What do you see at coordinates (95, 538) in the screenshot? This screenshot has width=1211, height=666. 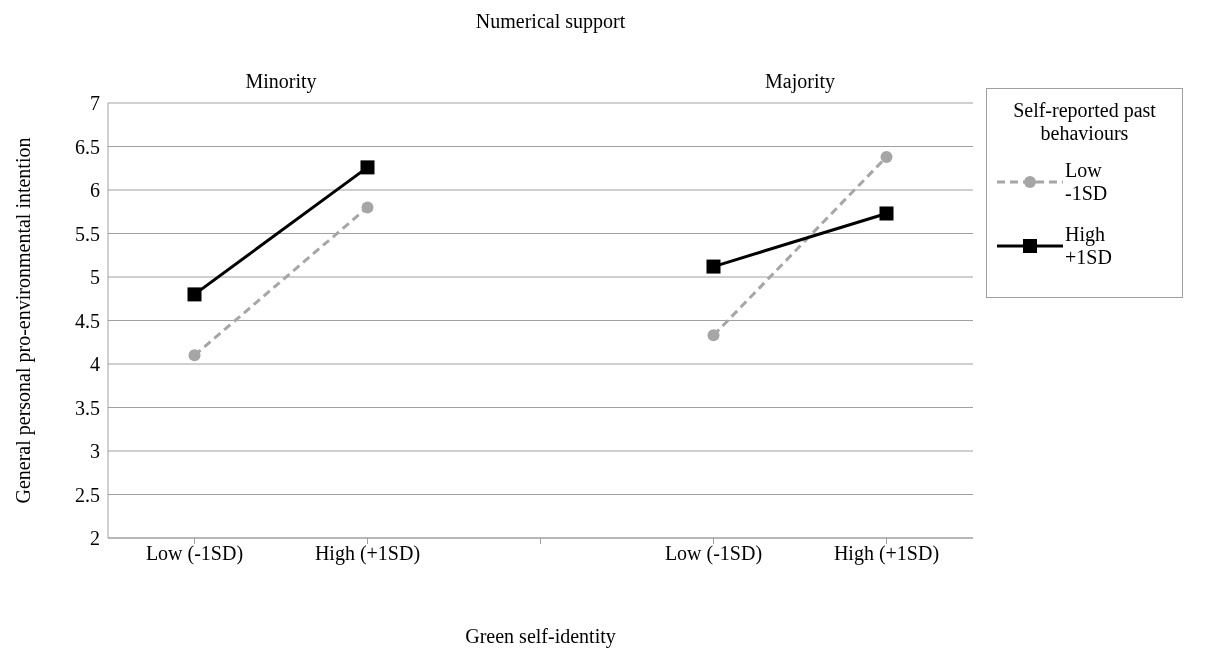 I see `y-tick-label: 2` at bounding box center [95, 538].